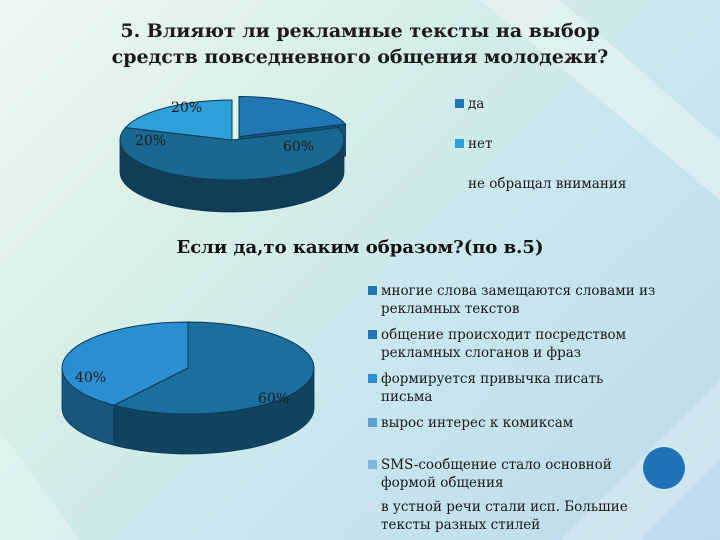 The height and width of the screenshot is (540, 720). I want to click on decorative-circle, so click(664, 468).